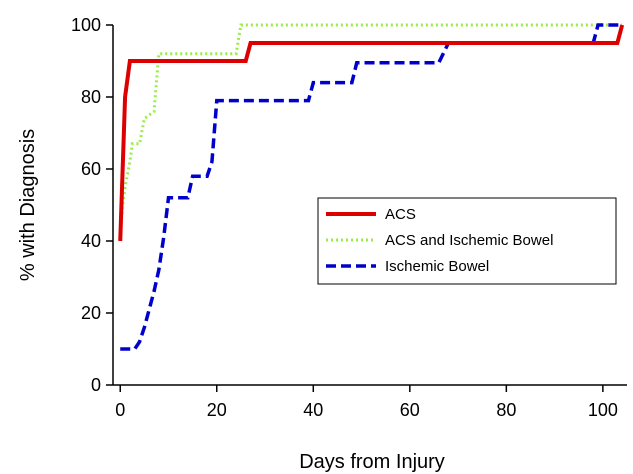 The image size is (633, 474). What do you see at coordinates (506, 410) in the screenshot?
I see `x-tick-label: 80` at bounding box center [506, 410].